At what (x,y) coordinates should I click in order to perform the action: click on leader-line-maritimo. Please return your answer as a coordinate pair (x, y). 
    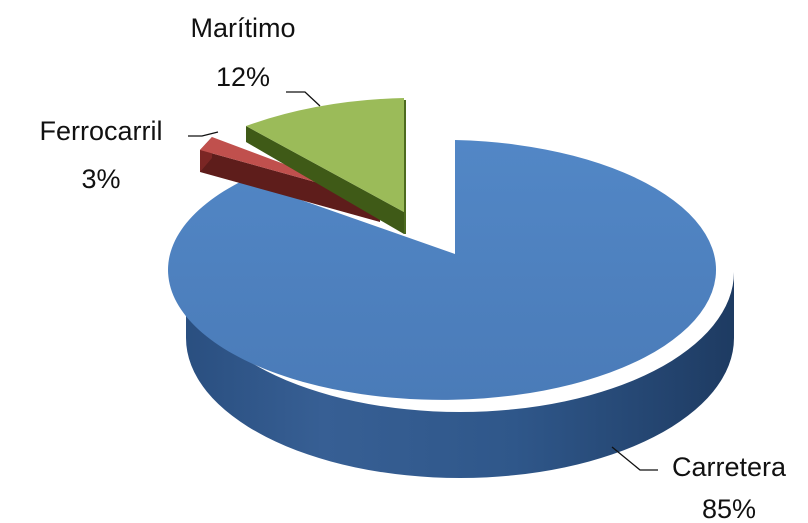
    Looking at the image, I should click on (303, 99).